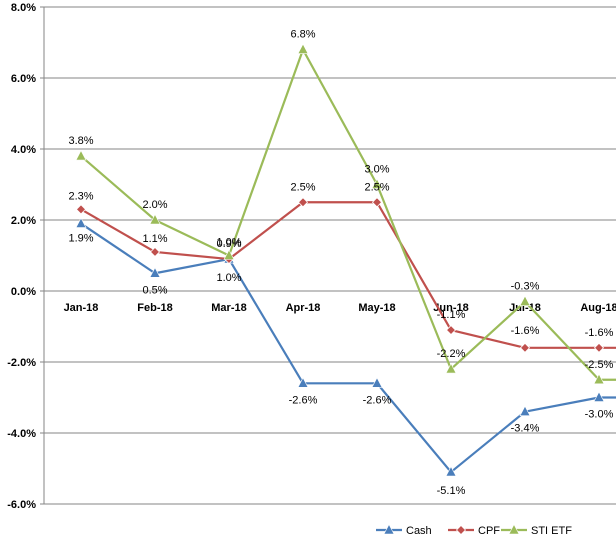  What do you see at coordinates (81, 308) in the screenshot?
I see `x-tick-label: Jan-18` at bounding box center [81, 308].